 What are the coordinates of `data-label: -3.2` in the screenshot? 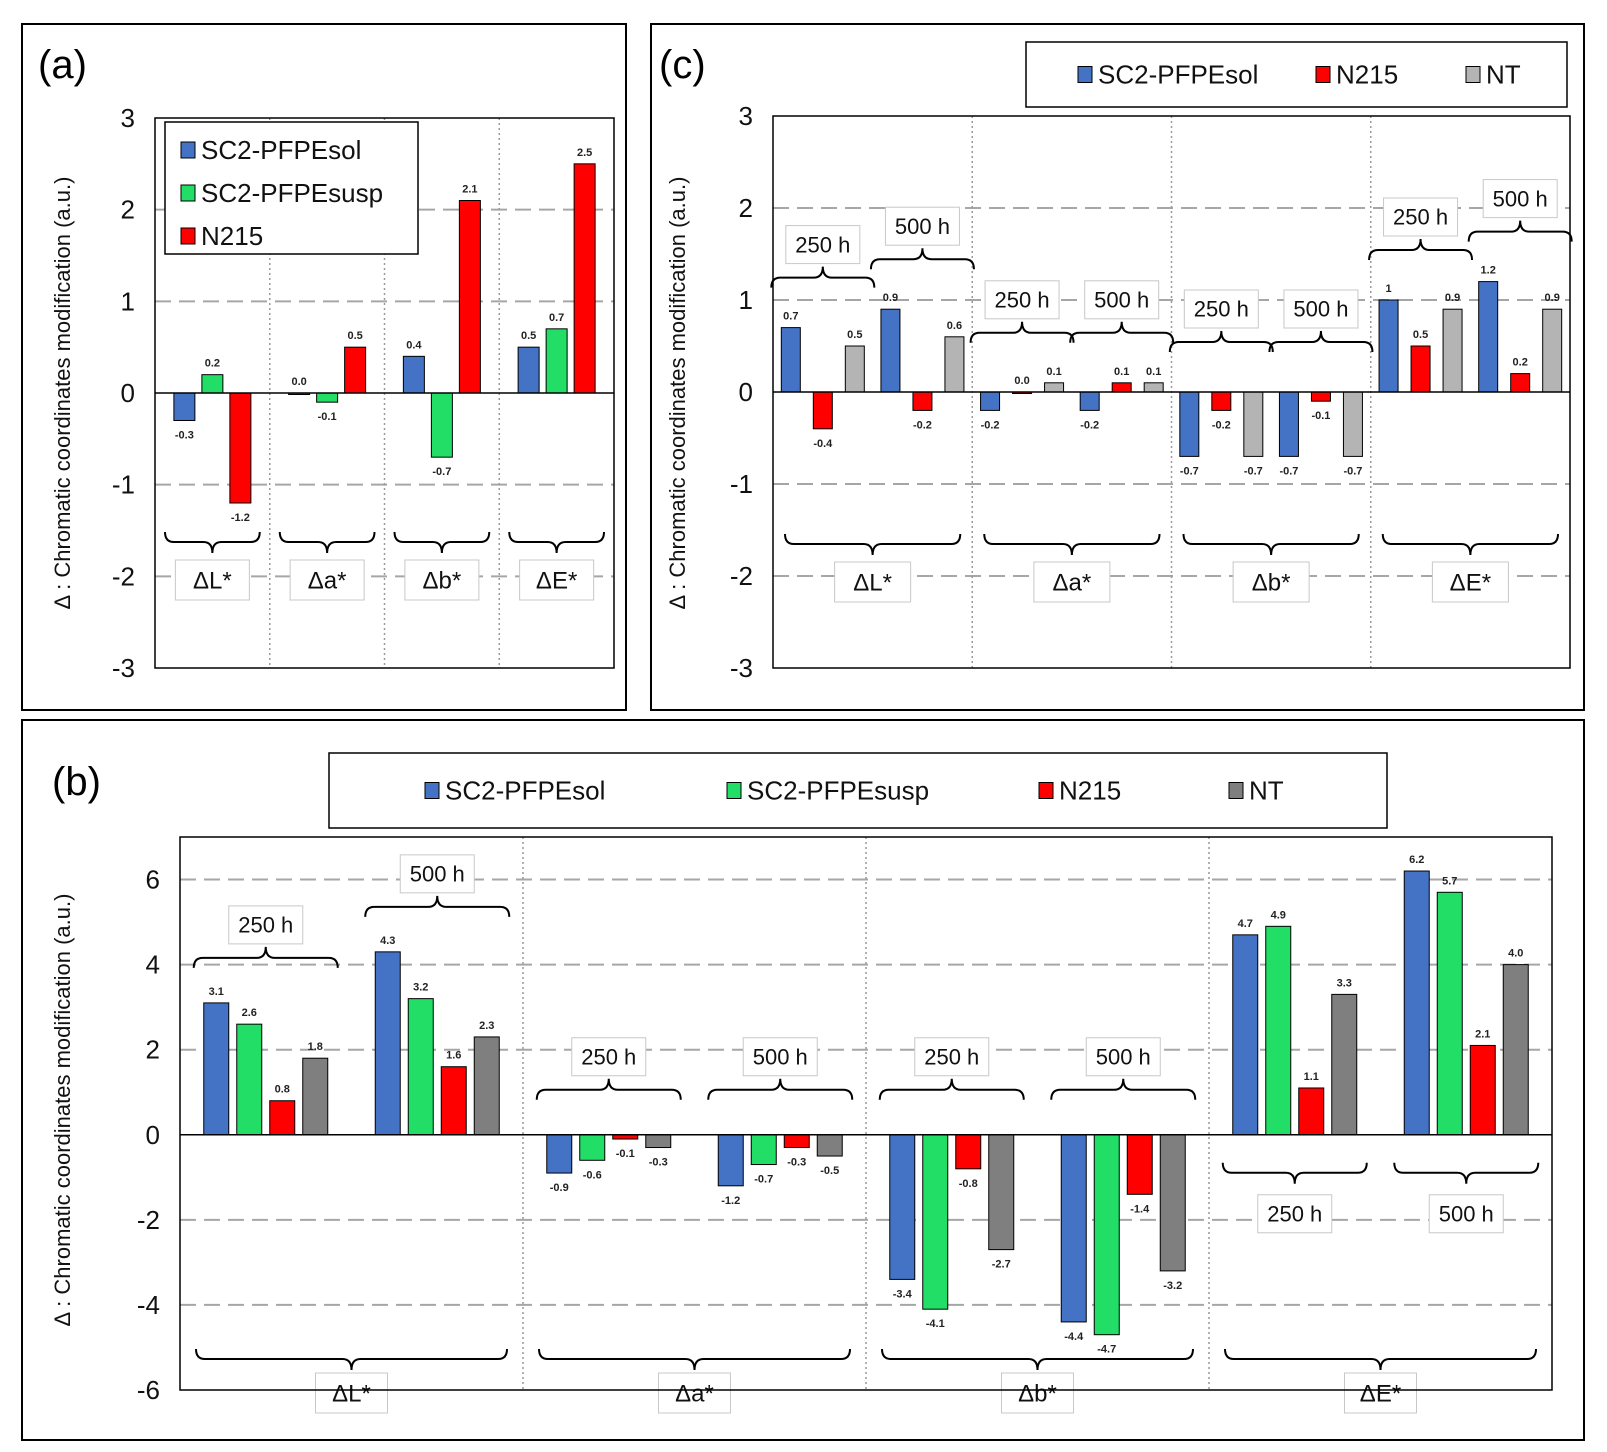 It's located at (1172, 1286).